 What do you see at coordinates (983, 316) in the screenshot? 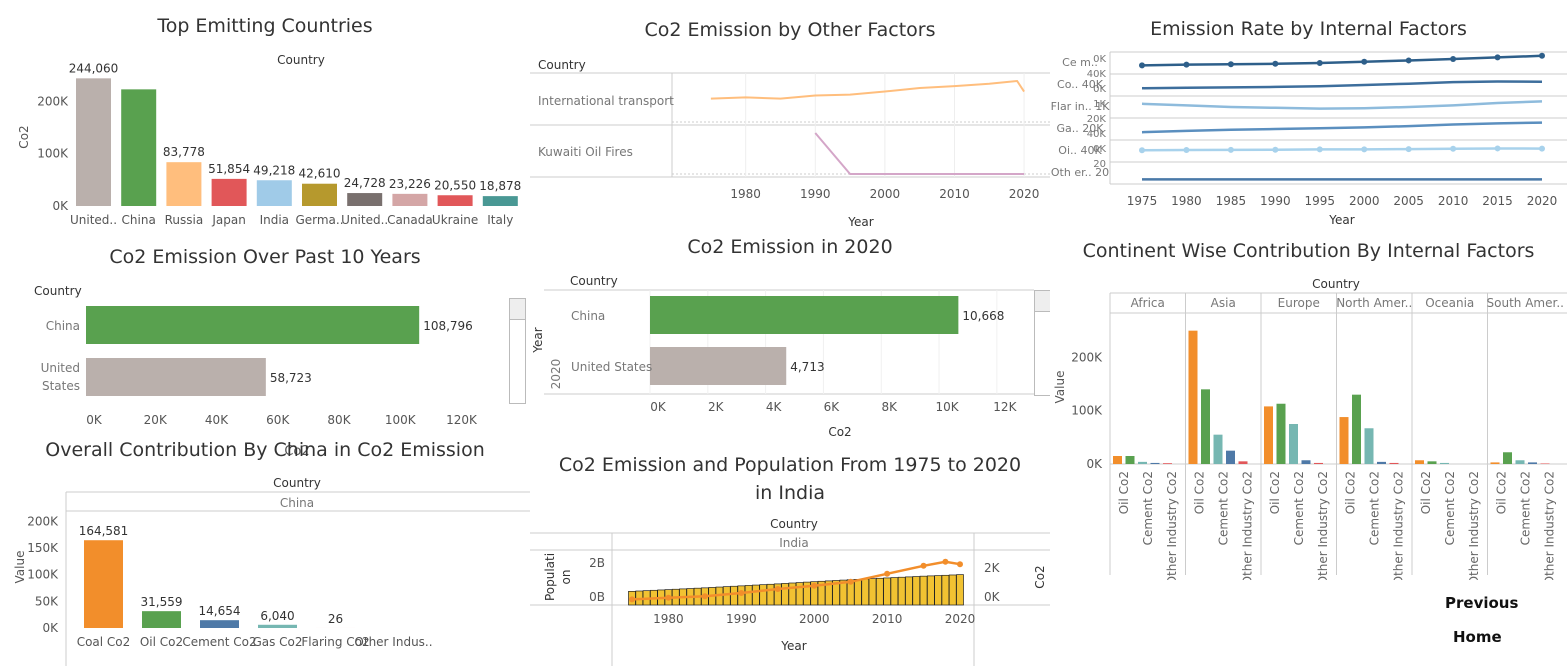
I see `y2020-bar-label: 10,668` at bounding box center [983, 316].